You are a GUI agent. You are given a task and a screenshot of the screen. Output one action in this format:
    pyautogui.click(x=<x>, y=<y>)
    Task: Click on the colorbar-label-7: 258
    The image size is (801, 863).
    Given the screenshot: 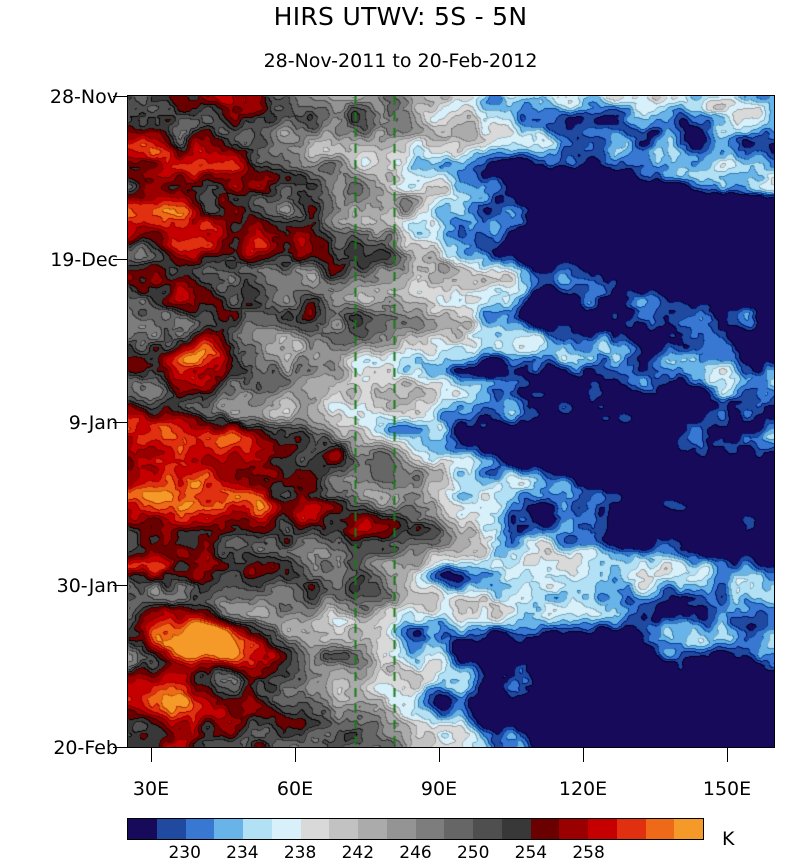 What is the action you would take?
    pyautogui.click(x=588, y=853)
    